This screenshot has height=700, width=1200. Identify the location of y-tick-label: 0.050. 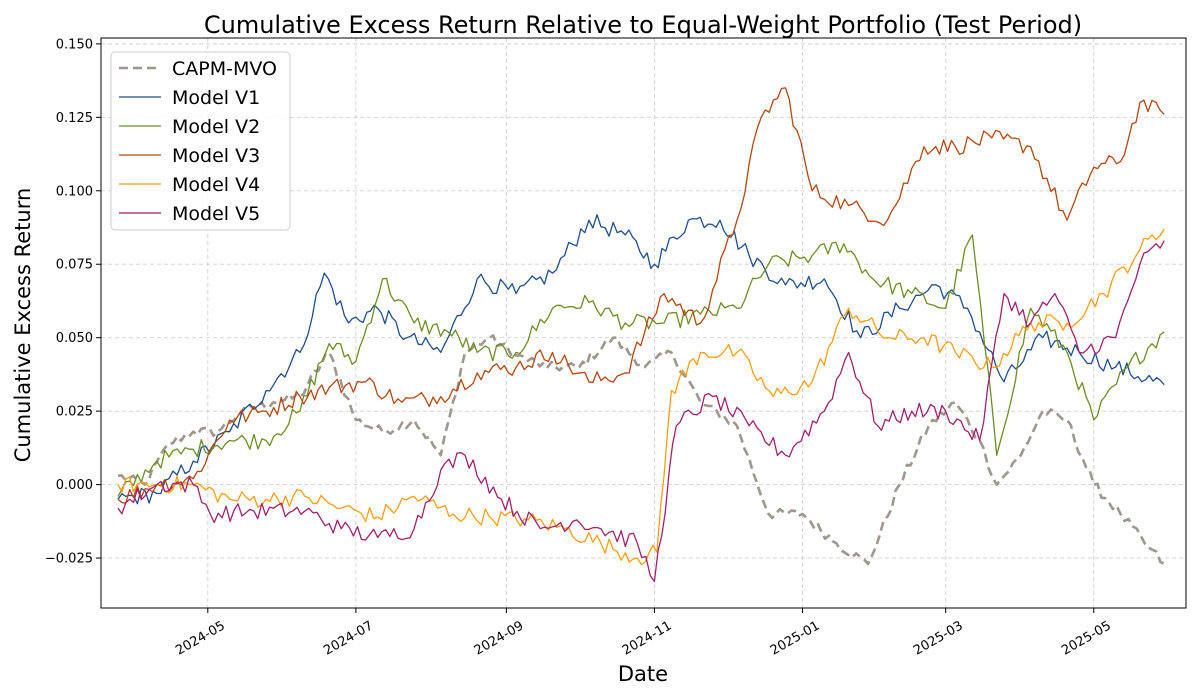
(74, 338).